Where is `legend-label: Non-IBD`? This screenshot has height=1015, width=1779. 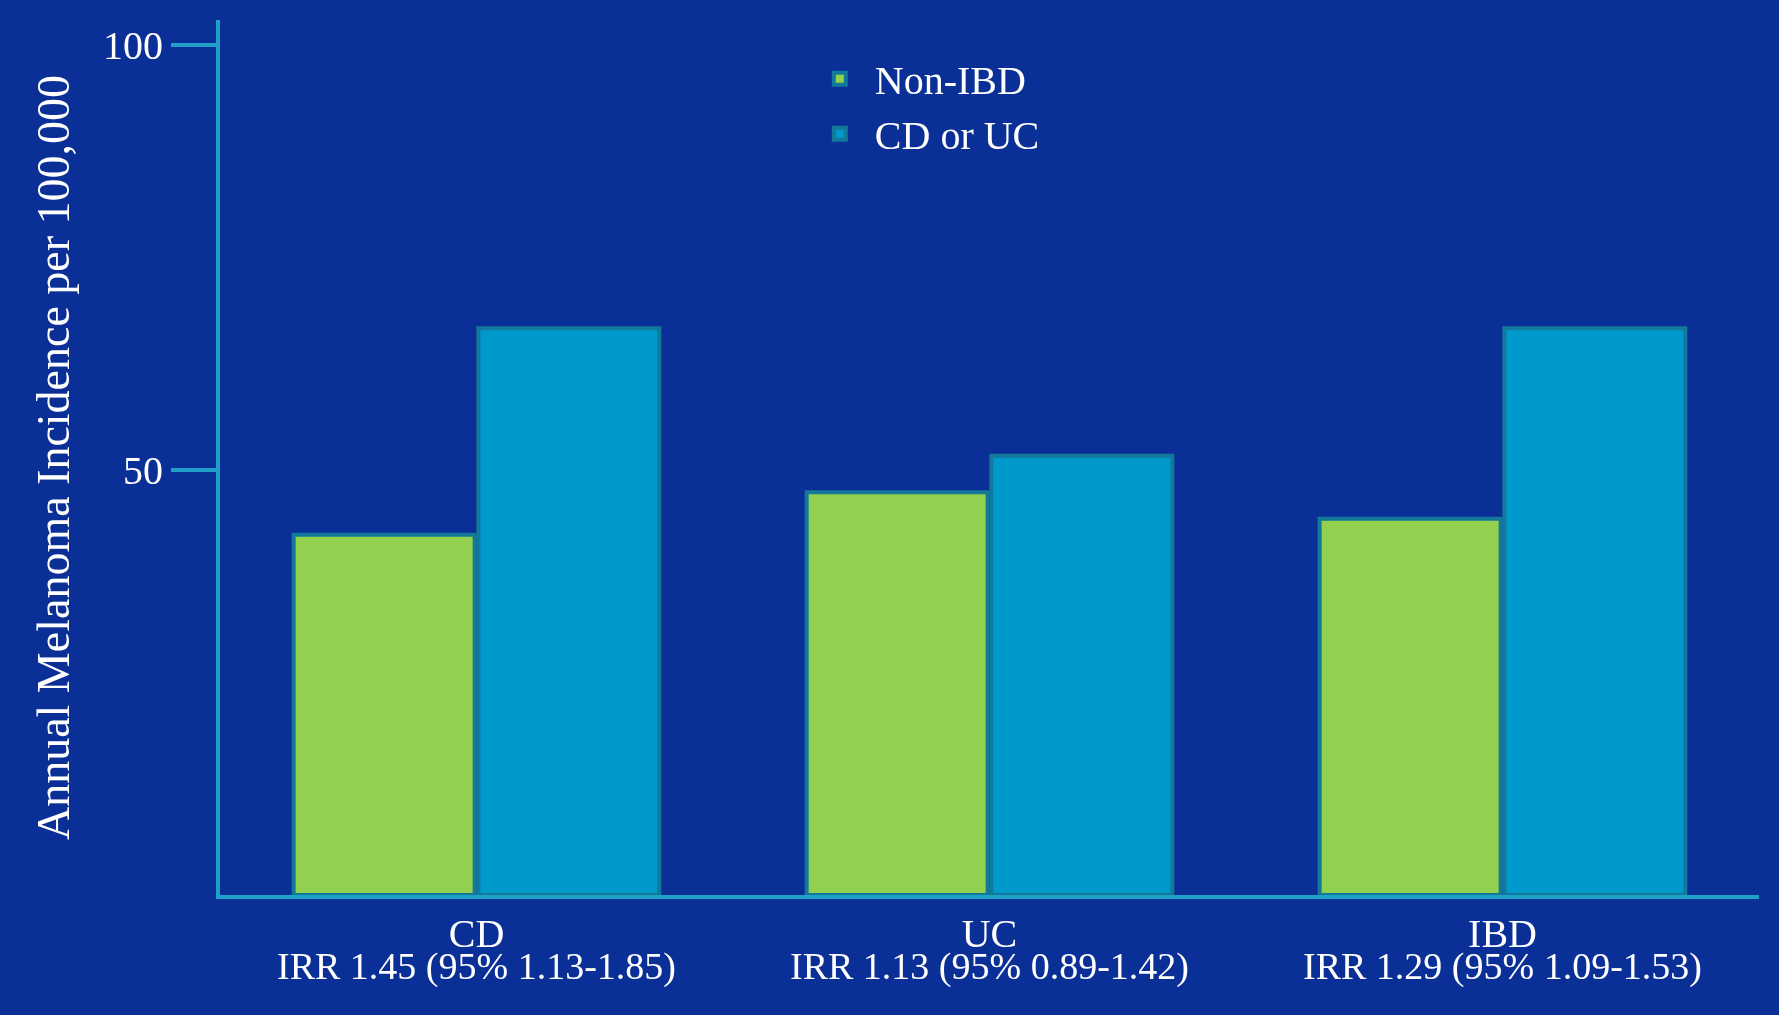
legend-label: Non-IBD is located at coordinates (950, 81).